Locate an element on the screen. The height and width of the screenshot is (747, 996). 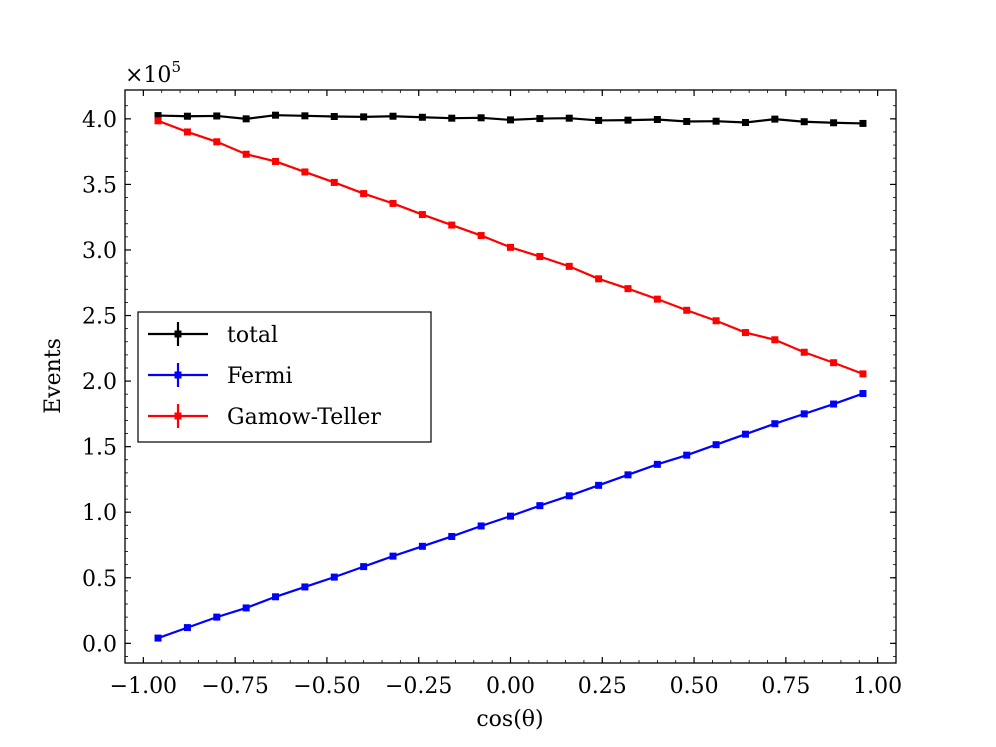
legend-entry: Gamow-Teller is located at coordinates (264, 417).